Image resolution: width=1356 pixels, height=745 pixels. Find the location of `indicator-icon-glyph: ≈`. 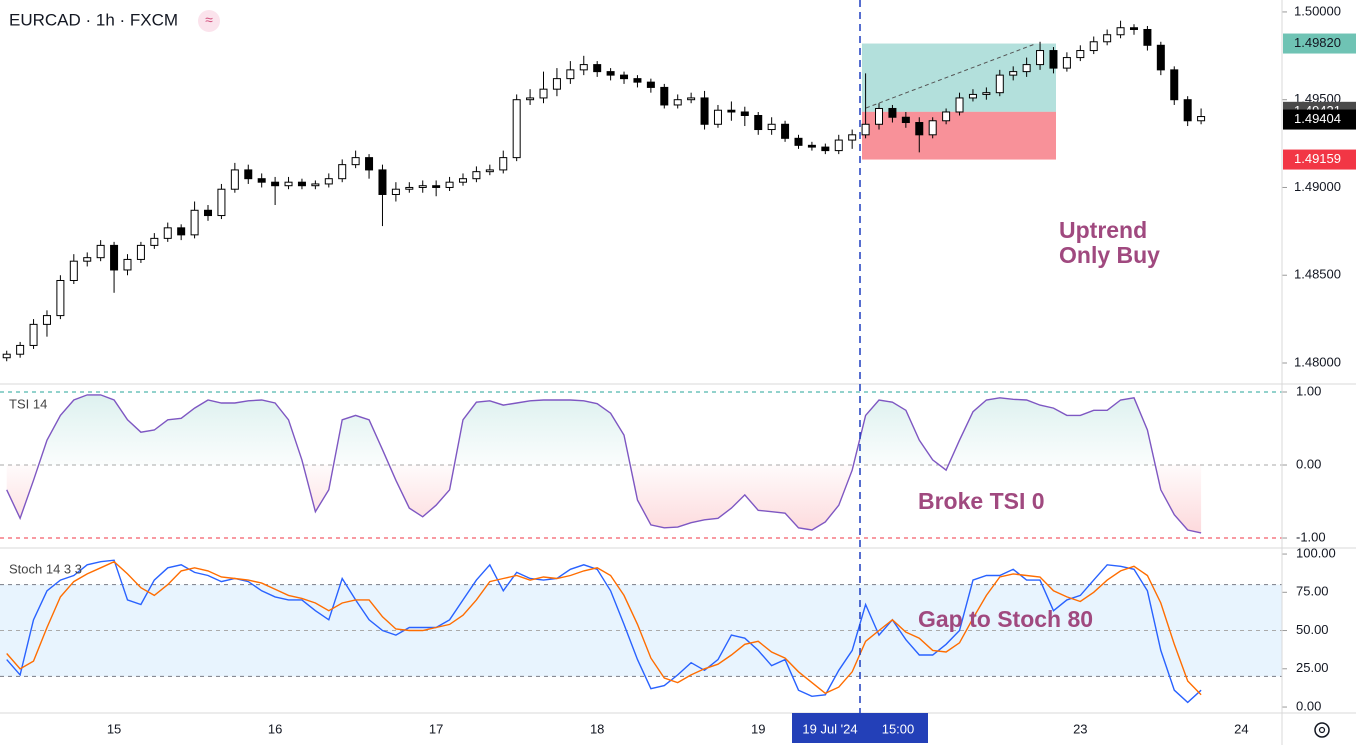

indicator-icon-glyph: ≈ is located at coordinates (209, 20).